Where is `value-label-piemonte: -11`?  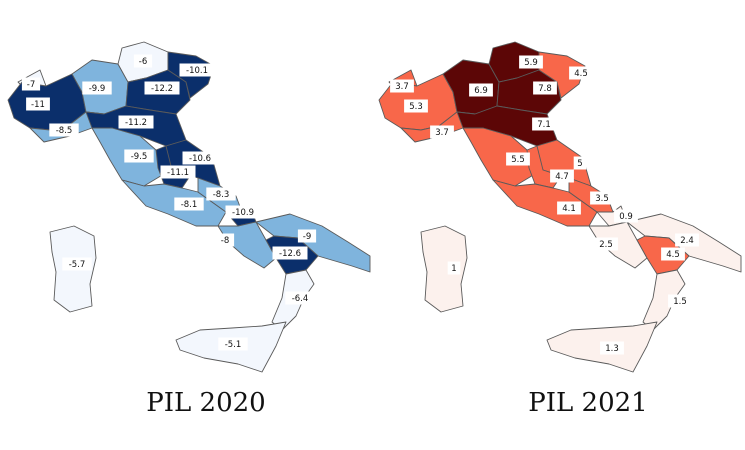
value-label-piemonte: -11 is located at coordinates (38, 105).